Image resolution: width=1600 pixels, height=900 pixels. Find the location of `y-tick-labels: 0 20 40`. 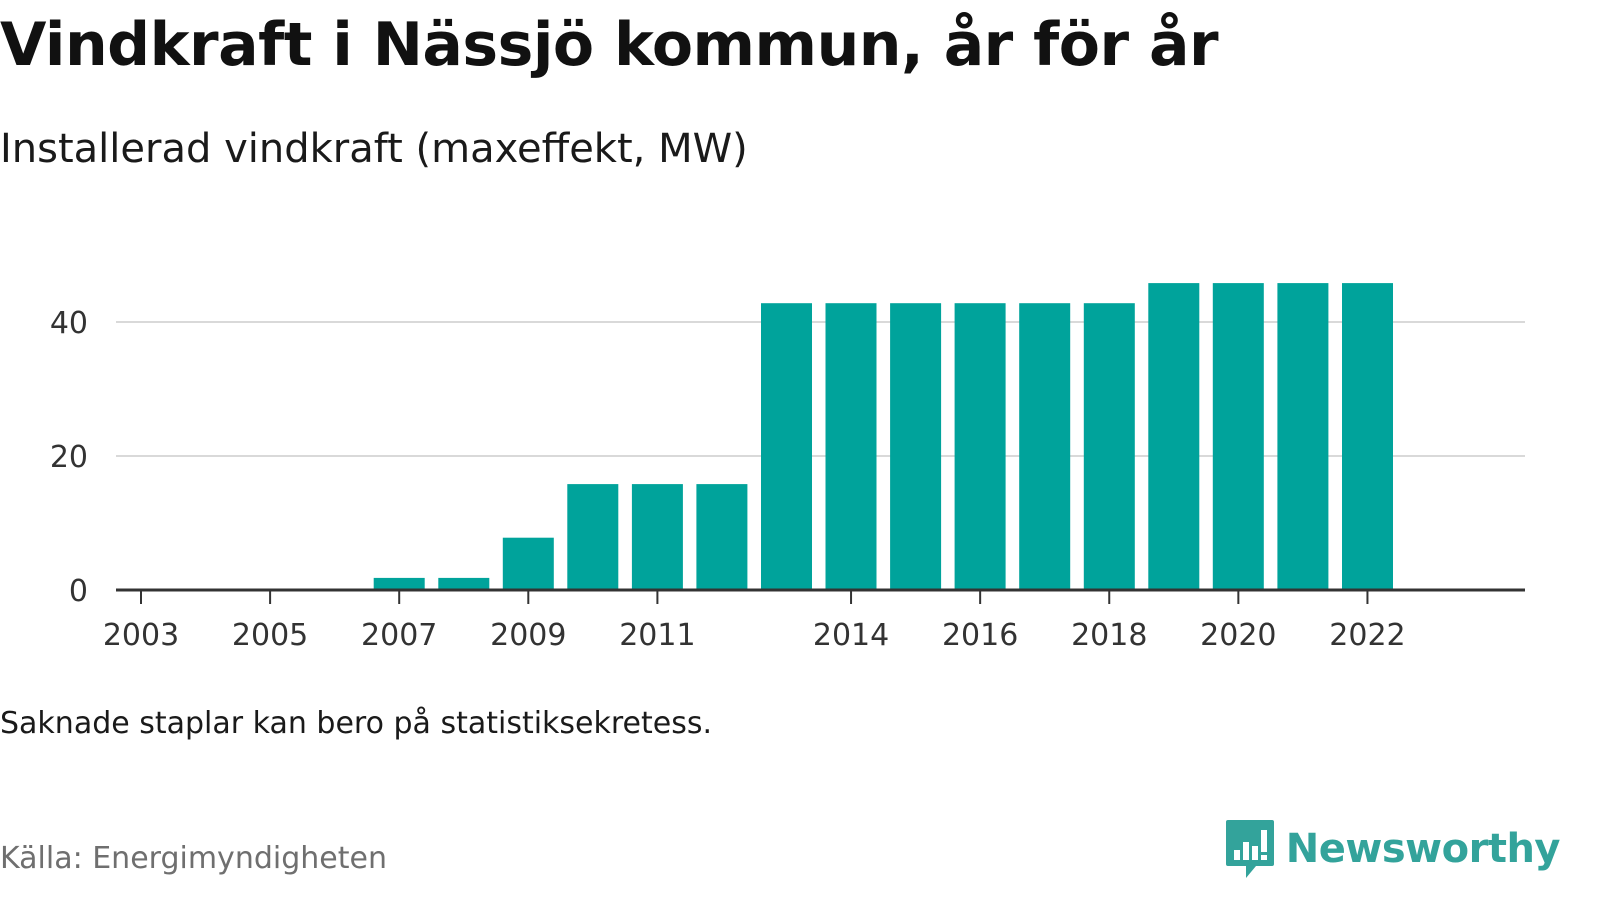

y-tick-labels: 0 20 40 is located at coordinates (69, 457).